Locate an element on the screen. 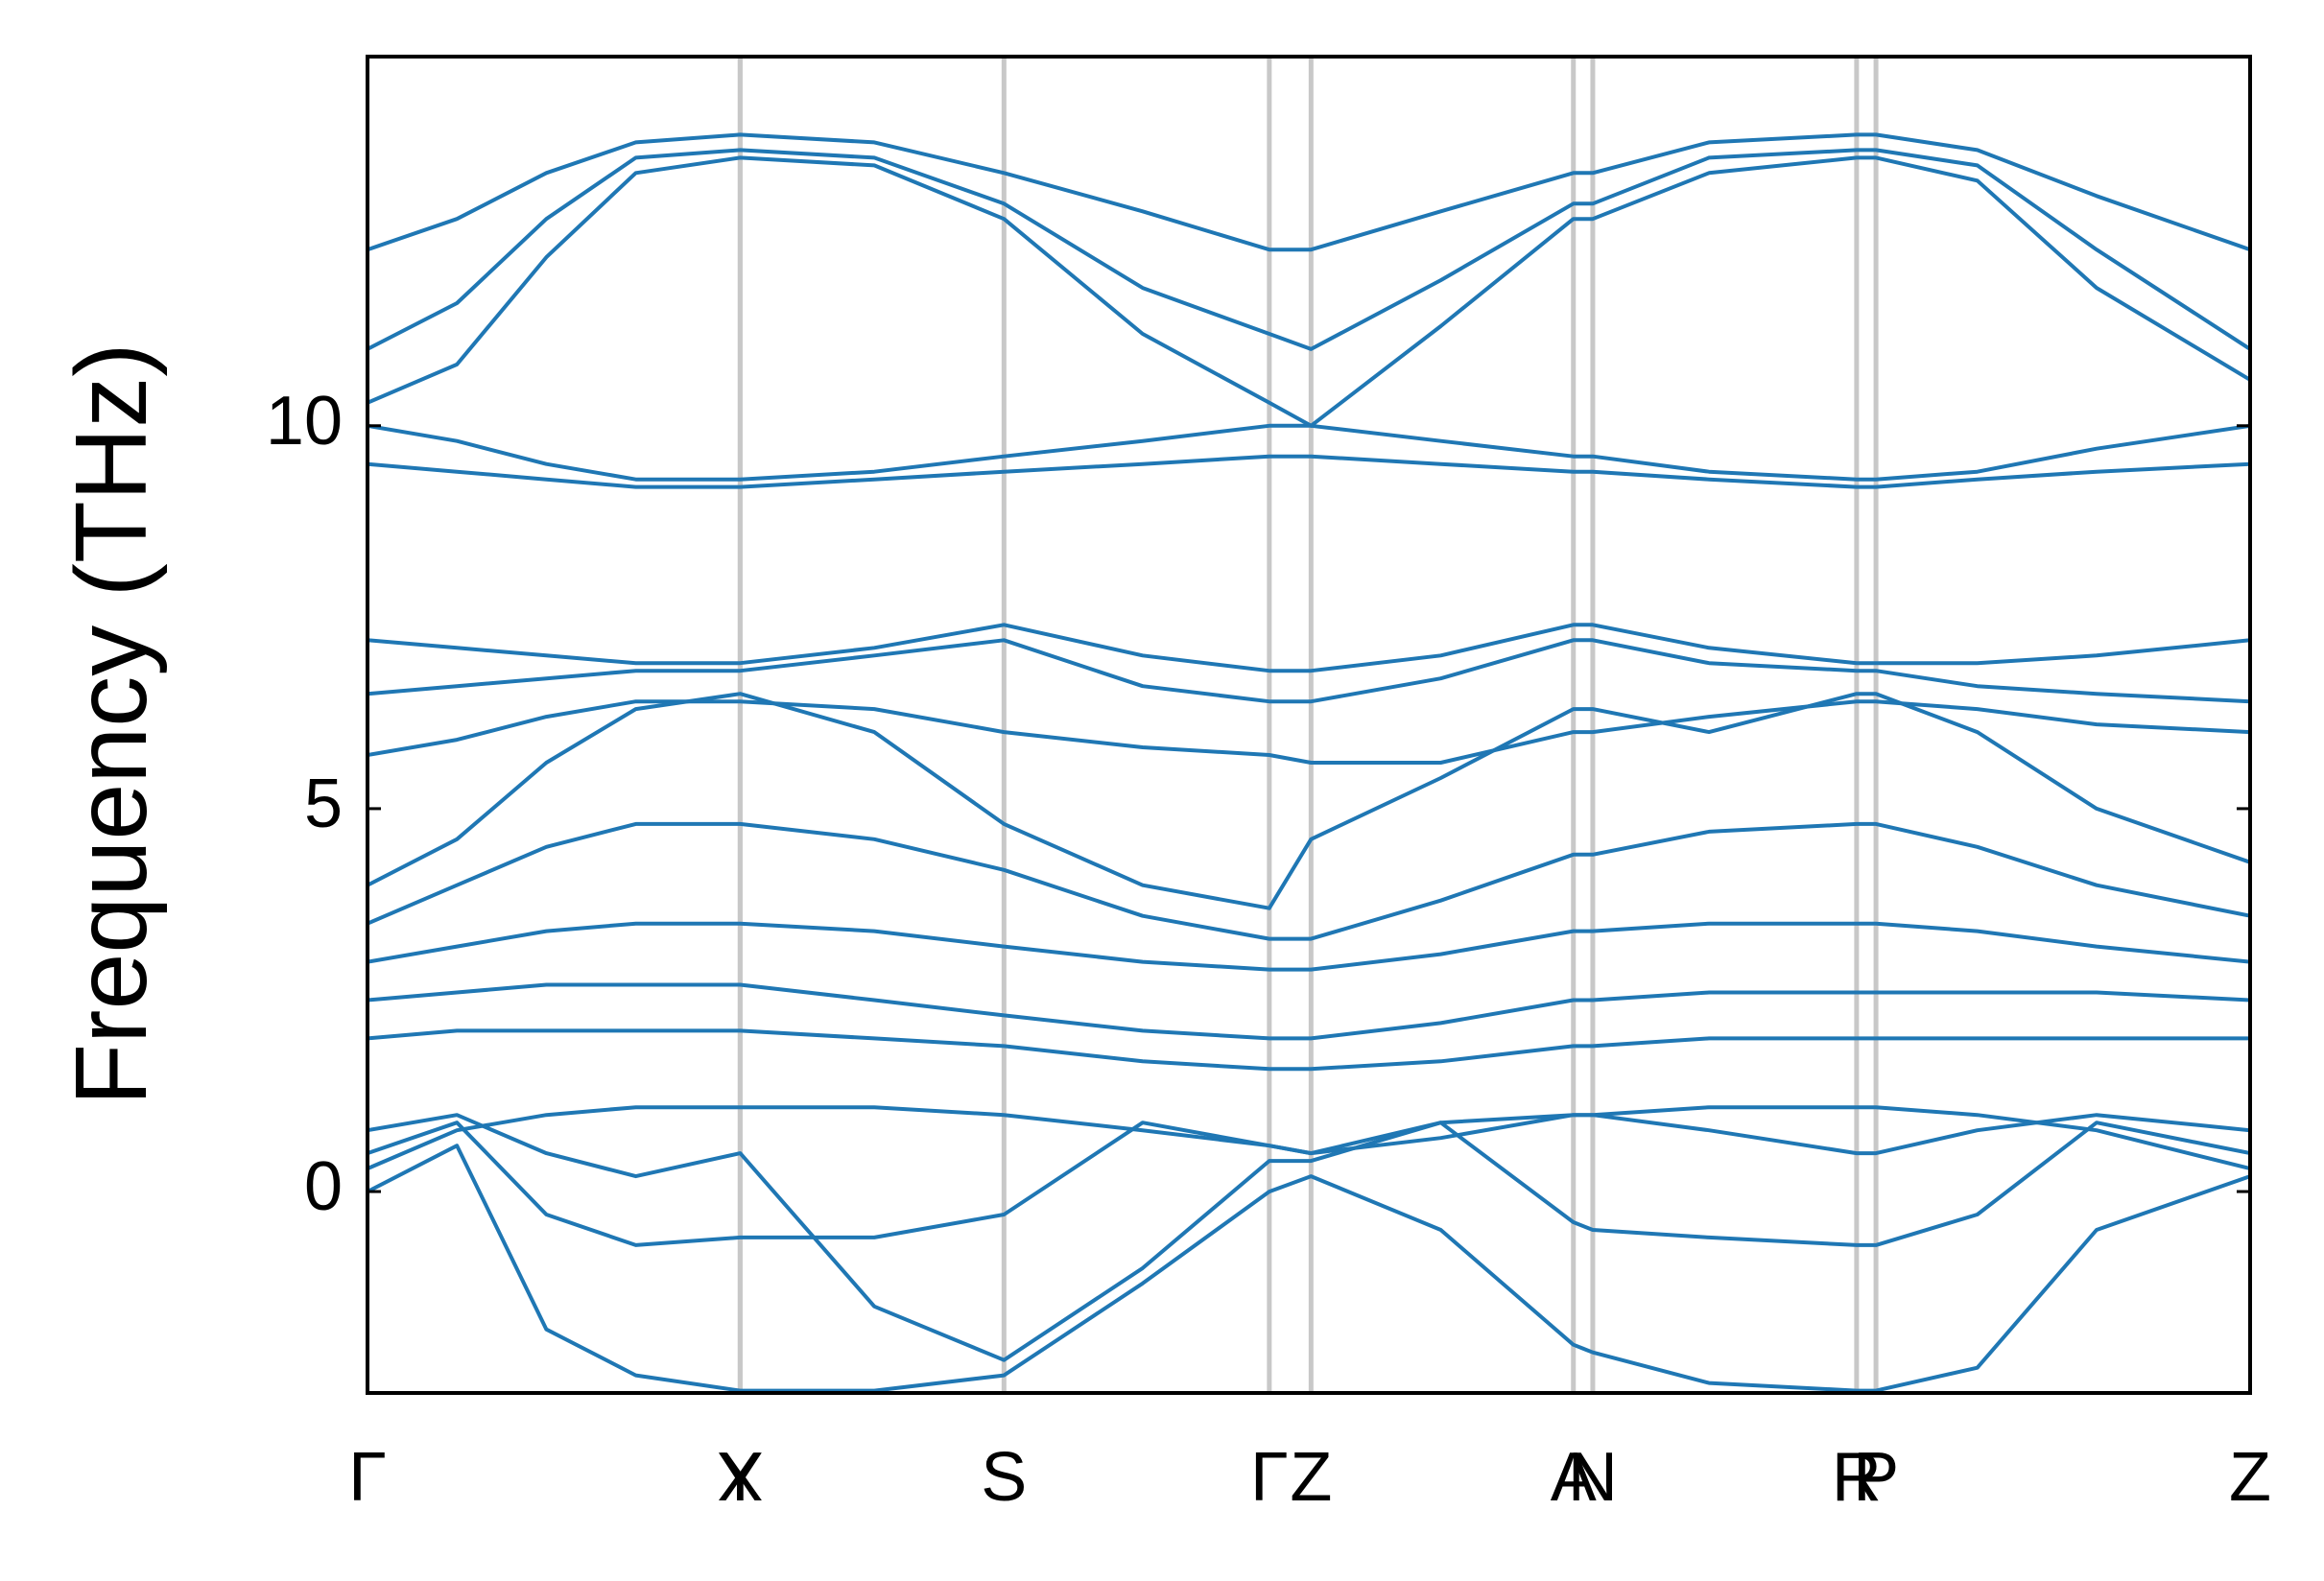 The height and width of the screenshot is (1581, 2324). x-tick-label: Y is located at coordinates (740, 1477).